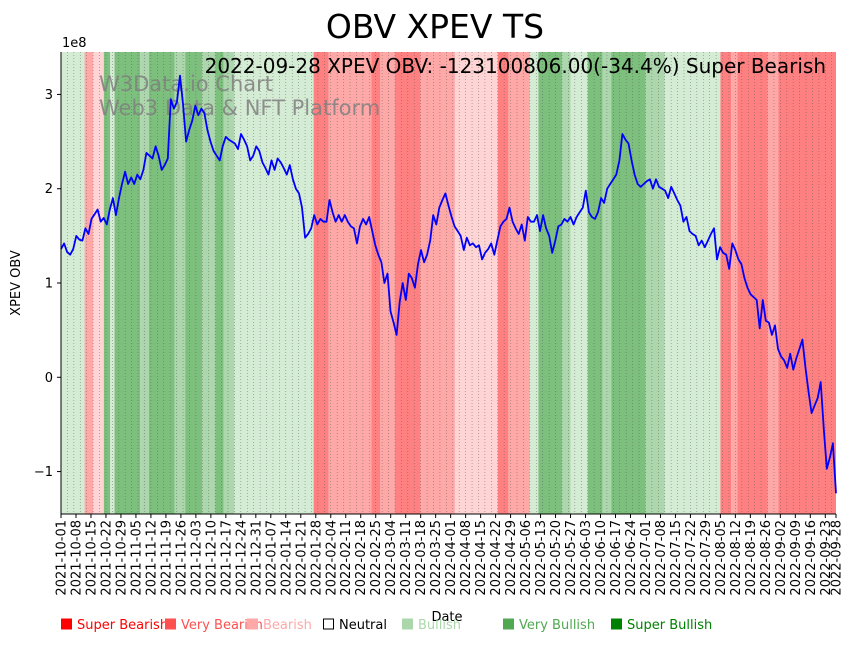 This screenshot has height=646, width=854. Describe the element at coordinates (421, 558) in the screenshot. I see `x-tick-label-24: 2022-03-18` at that location.